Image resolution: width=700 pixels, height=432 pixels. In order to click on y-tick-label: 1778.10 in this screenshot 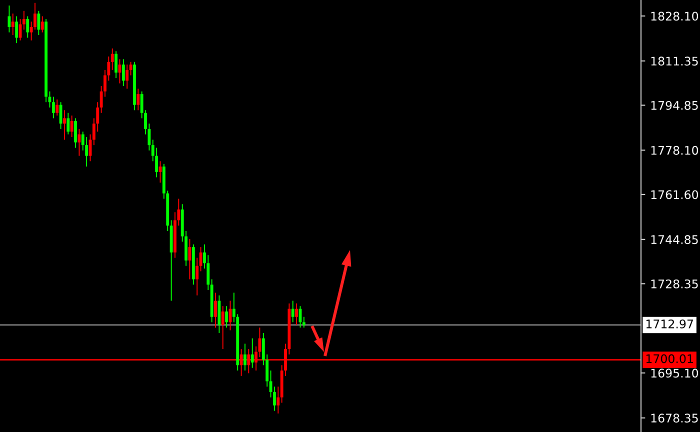, I will do `click(674, 150)`.